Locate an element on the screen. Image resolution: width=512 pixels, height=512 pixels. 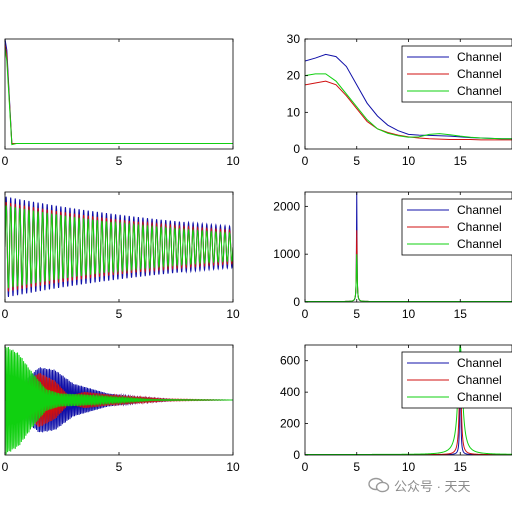
y-tick-label: 2000 is located at coordinates (286, 206).